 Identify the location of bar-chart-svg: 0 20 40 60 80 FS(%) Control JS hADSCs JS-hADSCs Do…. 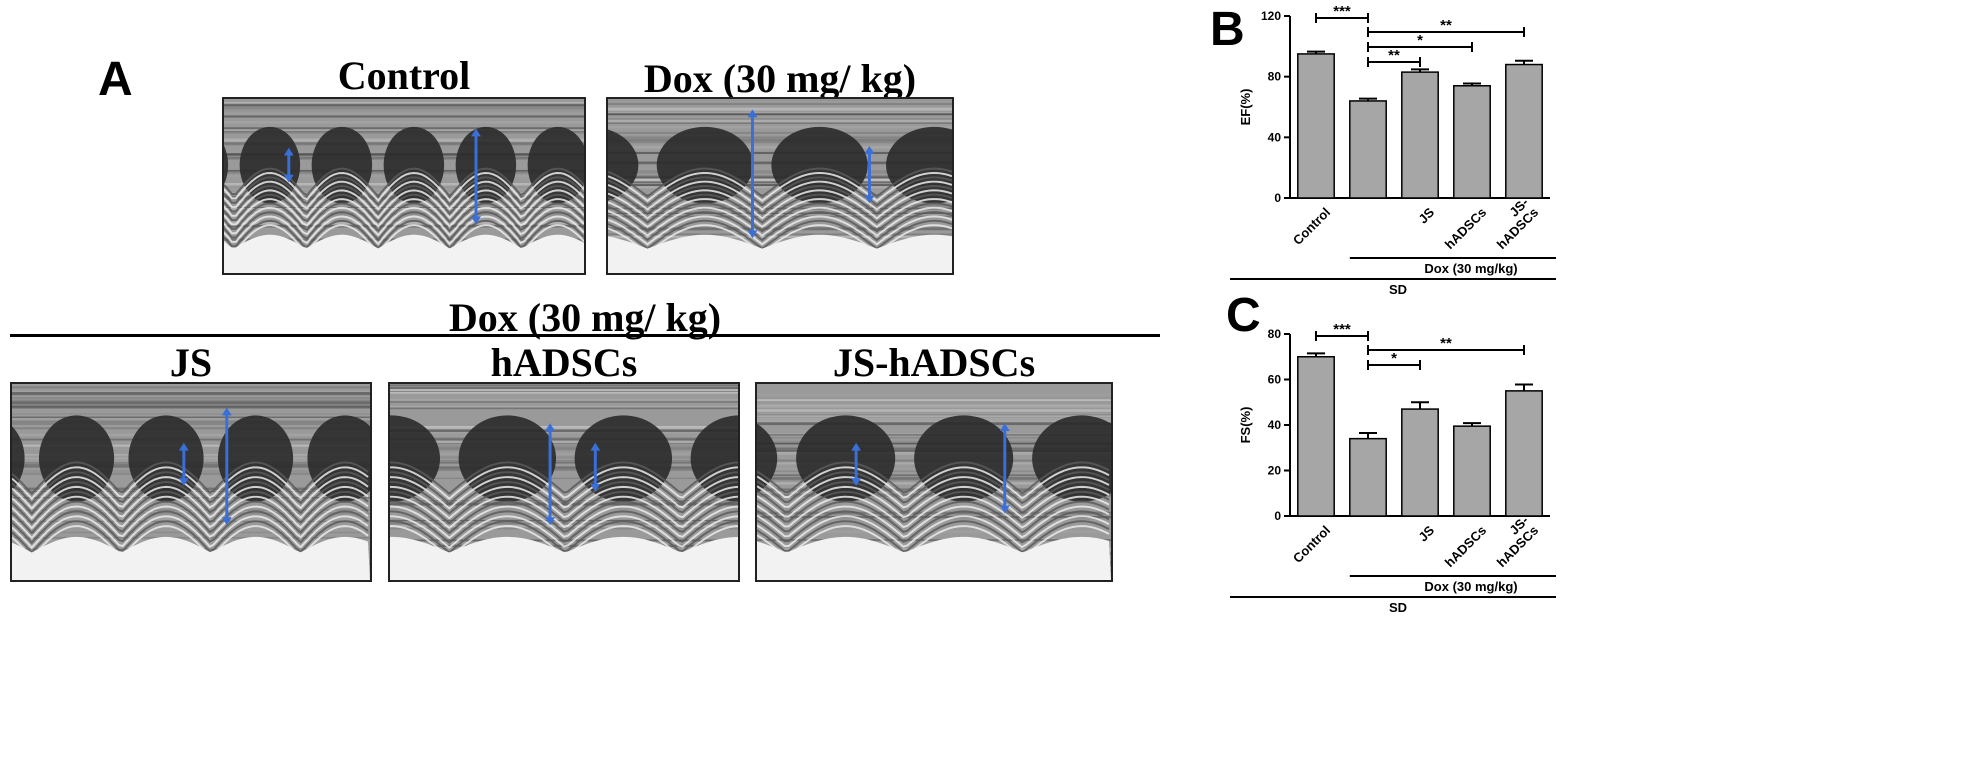
(1393, 468).